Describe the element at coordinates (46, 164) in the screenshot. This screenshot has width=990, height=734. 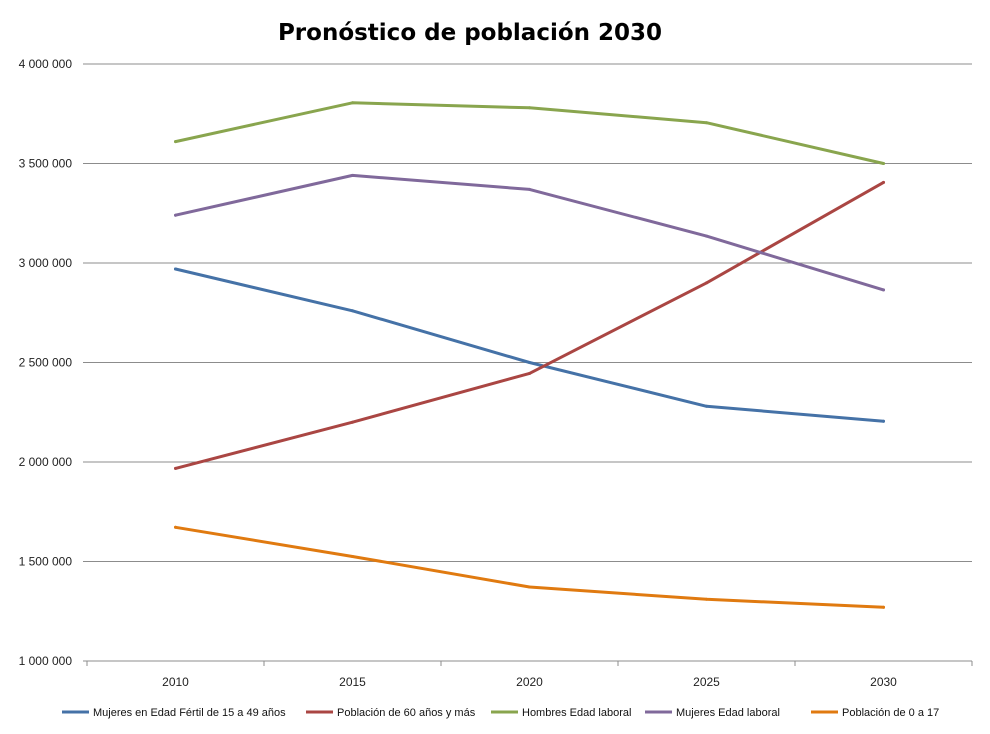
I see `y-tick-label: 3 500 000` at that location.